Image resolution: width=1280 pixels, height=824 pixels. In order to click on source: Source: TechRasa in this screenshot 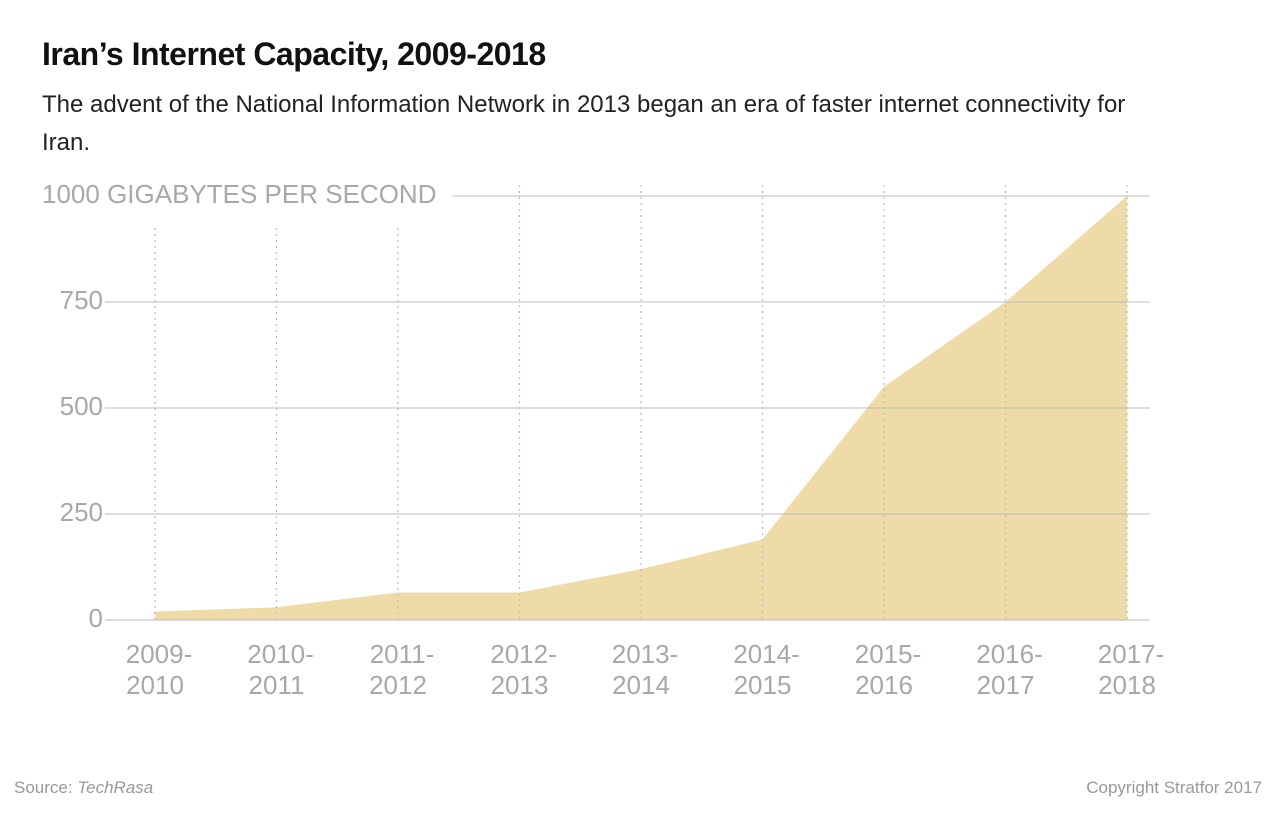, I will do `click(83, 788)`.